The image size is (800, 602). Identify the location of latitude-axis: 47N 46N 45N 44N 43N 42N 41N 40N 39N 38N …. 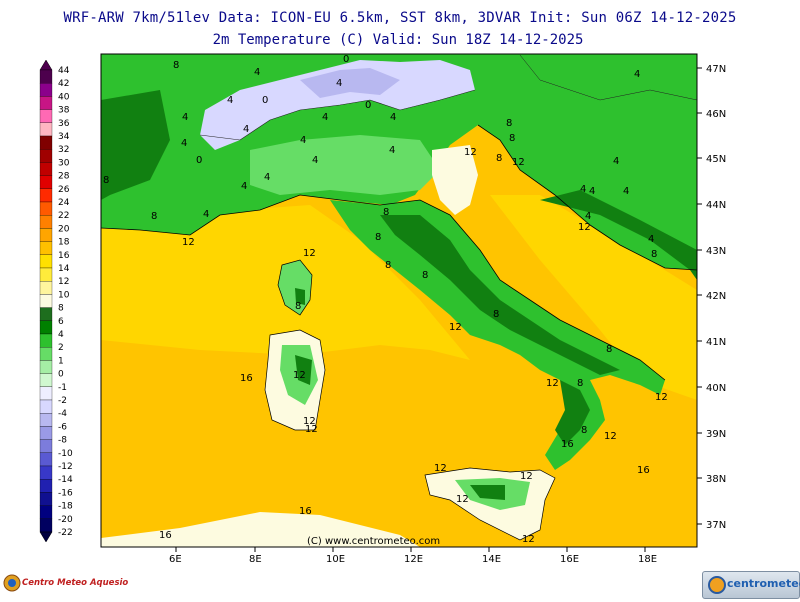
(716, 297).